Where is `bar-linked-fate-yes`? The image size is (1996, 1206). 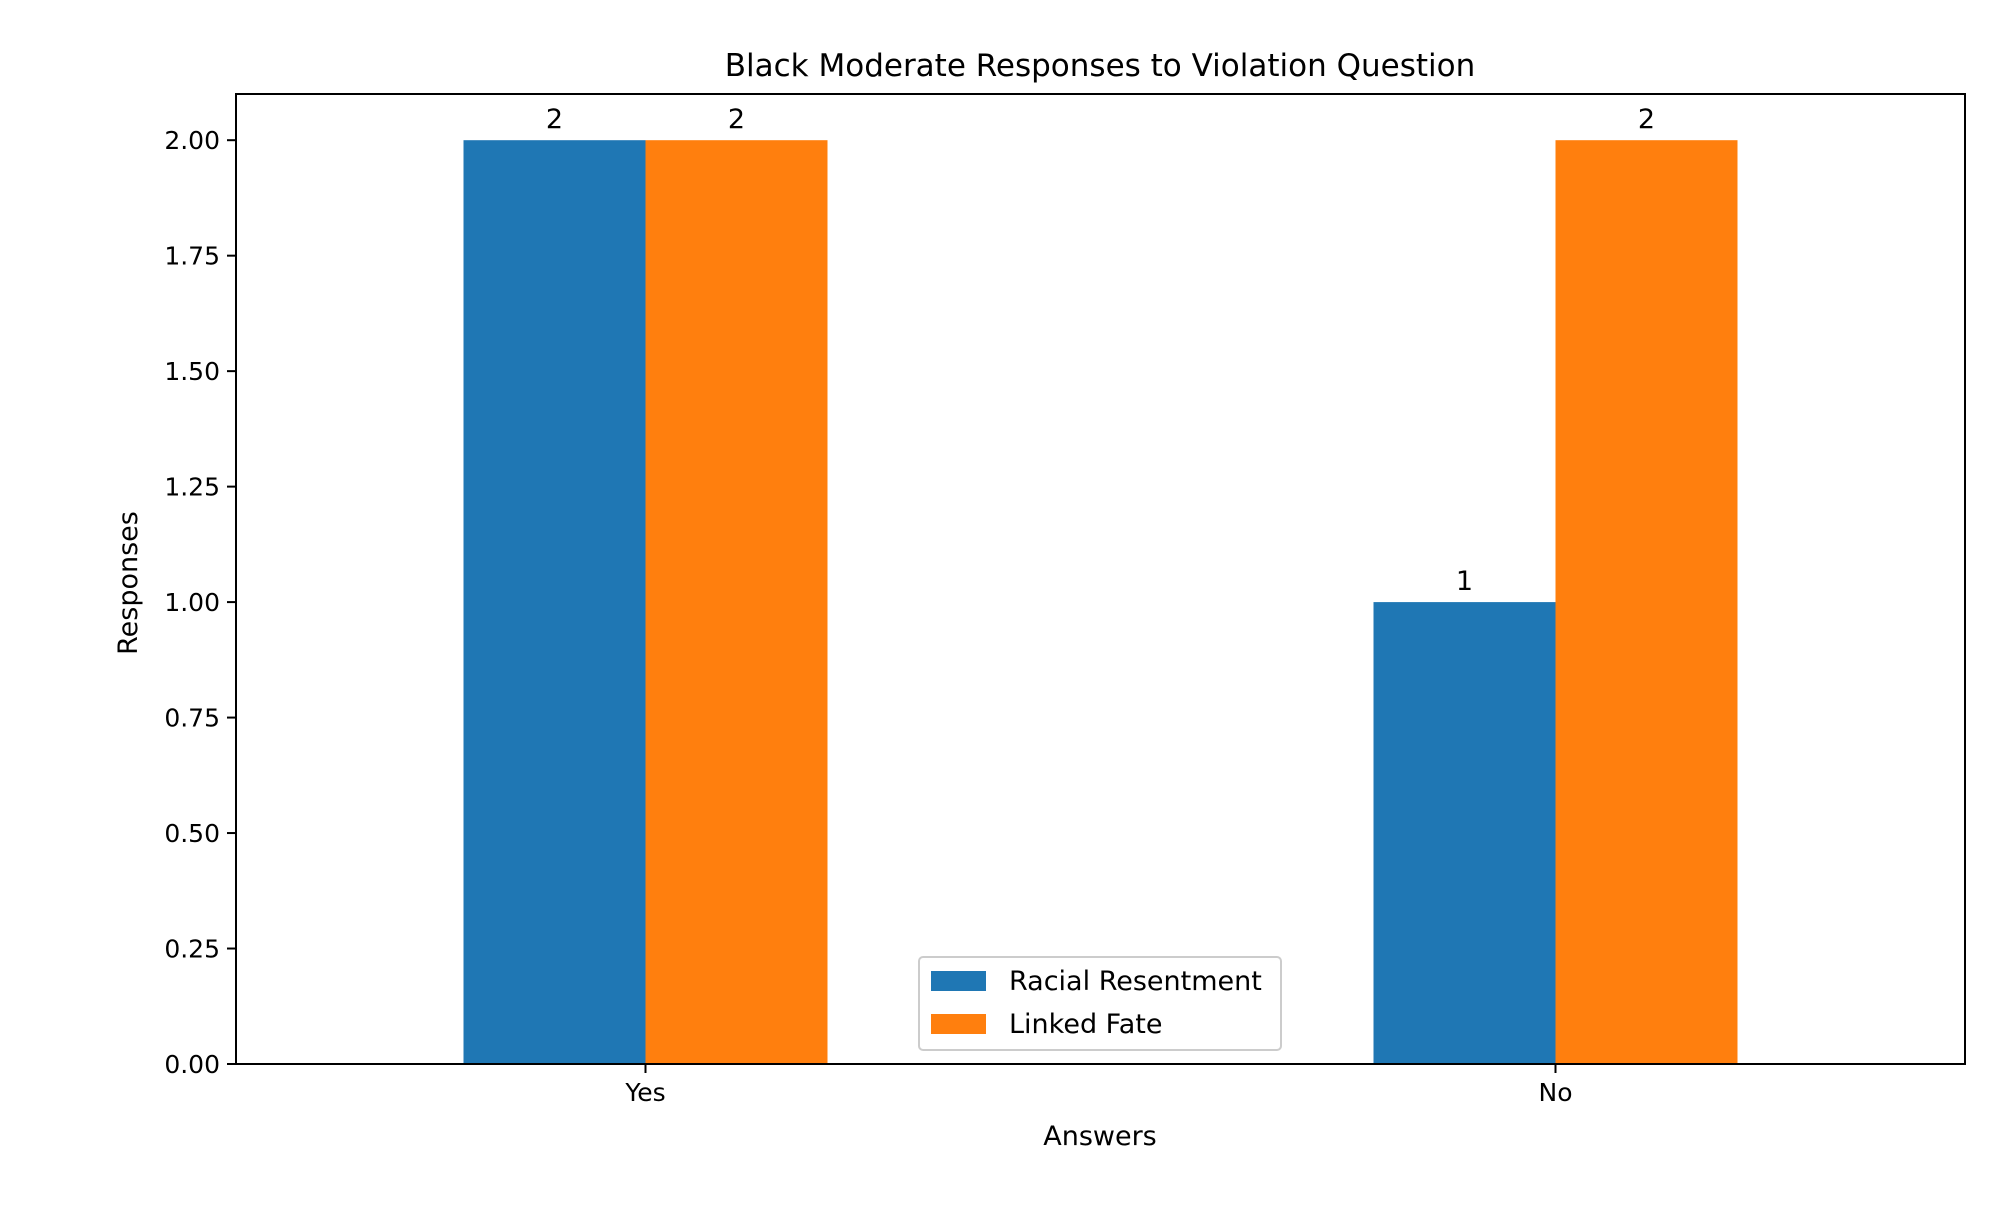 bar-linked-fate-yes is located at coordinates (736, 602).